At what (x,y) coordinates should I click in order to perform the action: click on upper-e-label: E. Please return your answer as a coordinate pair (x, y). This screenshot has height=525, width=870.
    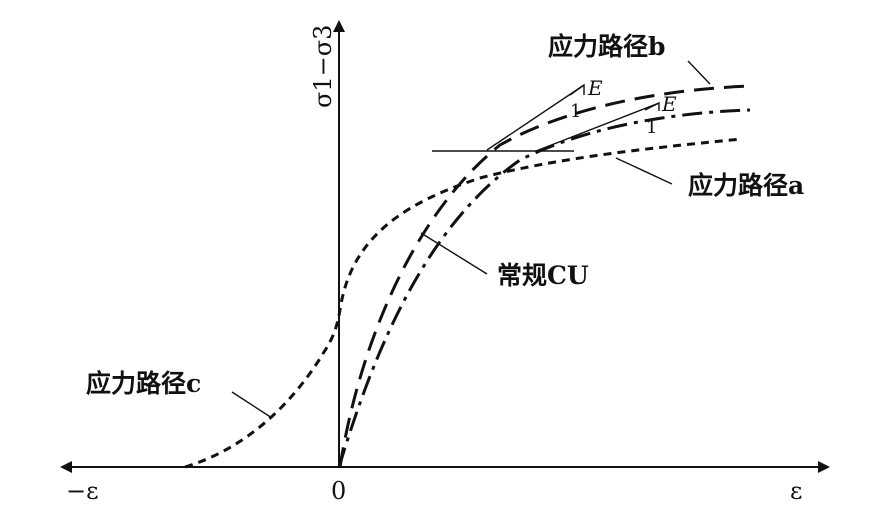
    Looking at the image, I should click on (595, 88).